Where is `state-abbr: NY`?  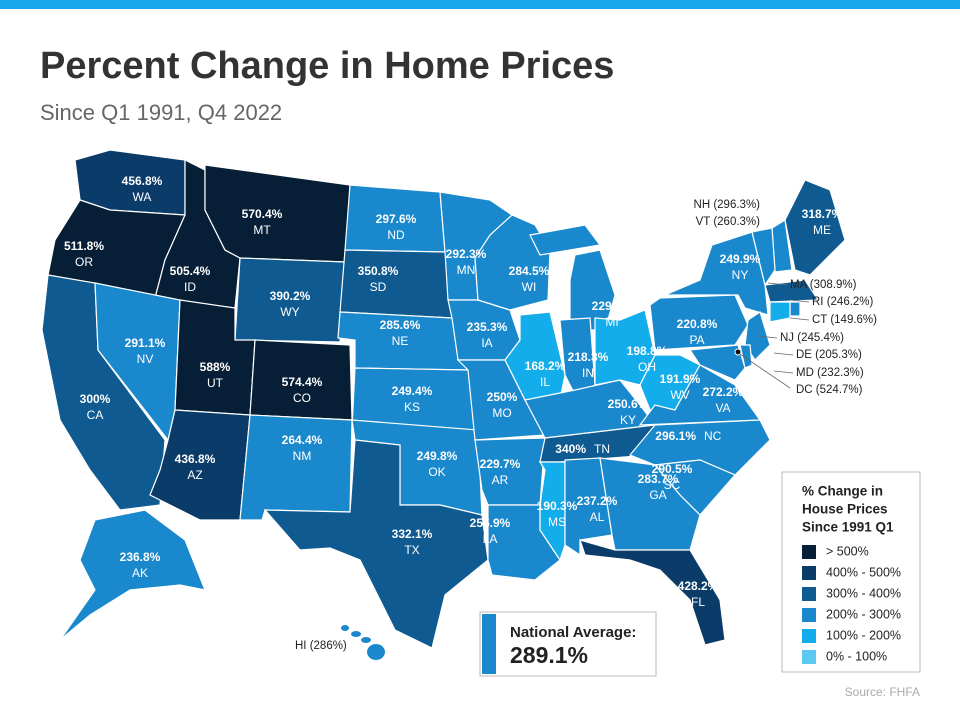
state-abbr: NY is located at coordinates (740, 275).